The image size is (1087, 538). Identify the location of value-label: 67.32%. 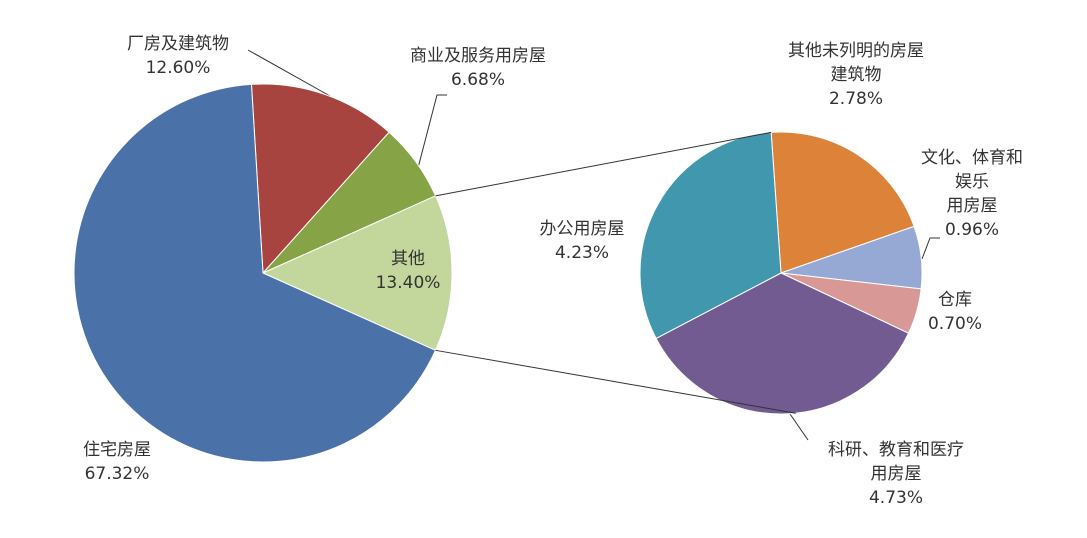
(117, 474).